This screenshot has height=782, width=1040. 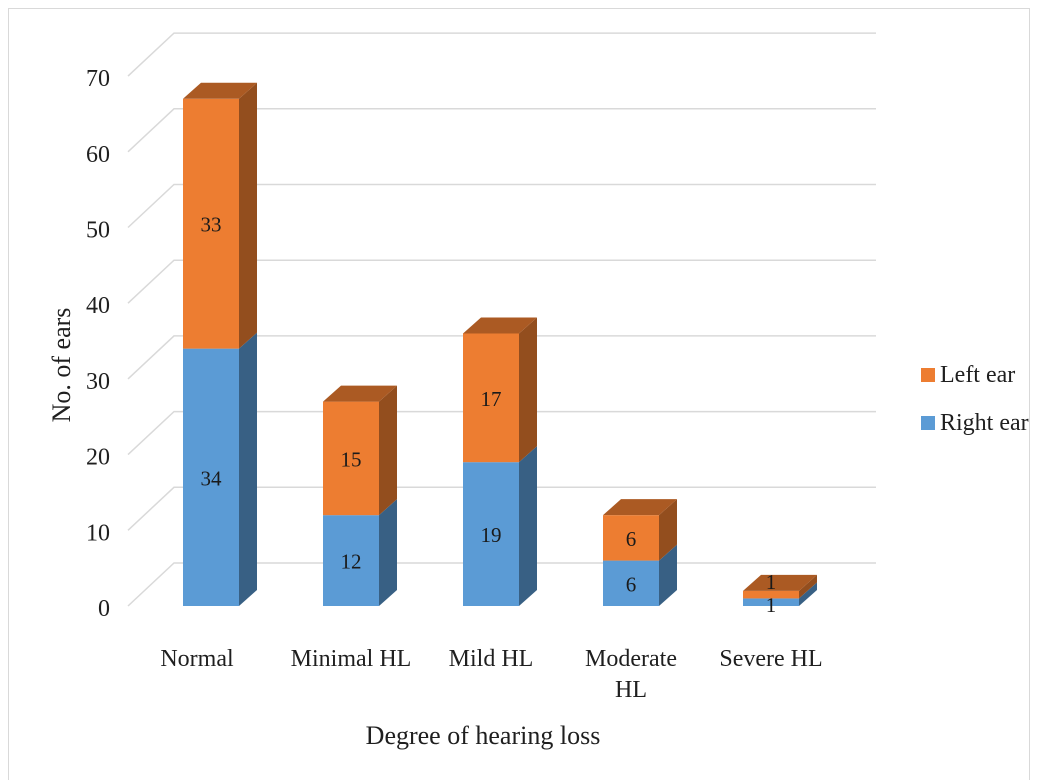 I want to click on y-axis-title: No. of ears, so click(x=61, y=365).